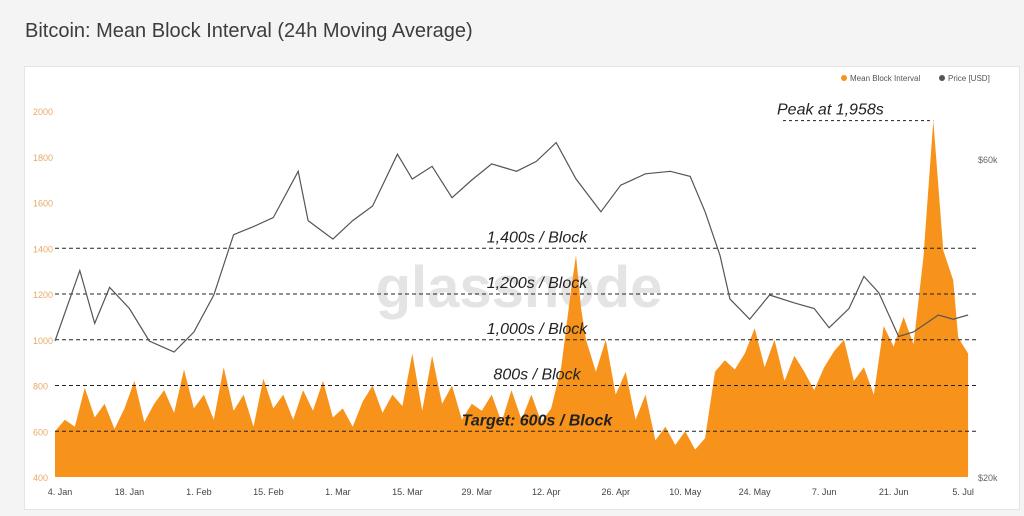 Image resolution: width=1024 pixels, height=516 pixels. What do you see at coordinates (755, 492) in the screenshot?
I see `x-tick-label: 24. May` at bounding box center [755, 492].